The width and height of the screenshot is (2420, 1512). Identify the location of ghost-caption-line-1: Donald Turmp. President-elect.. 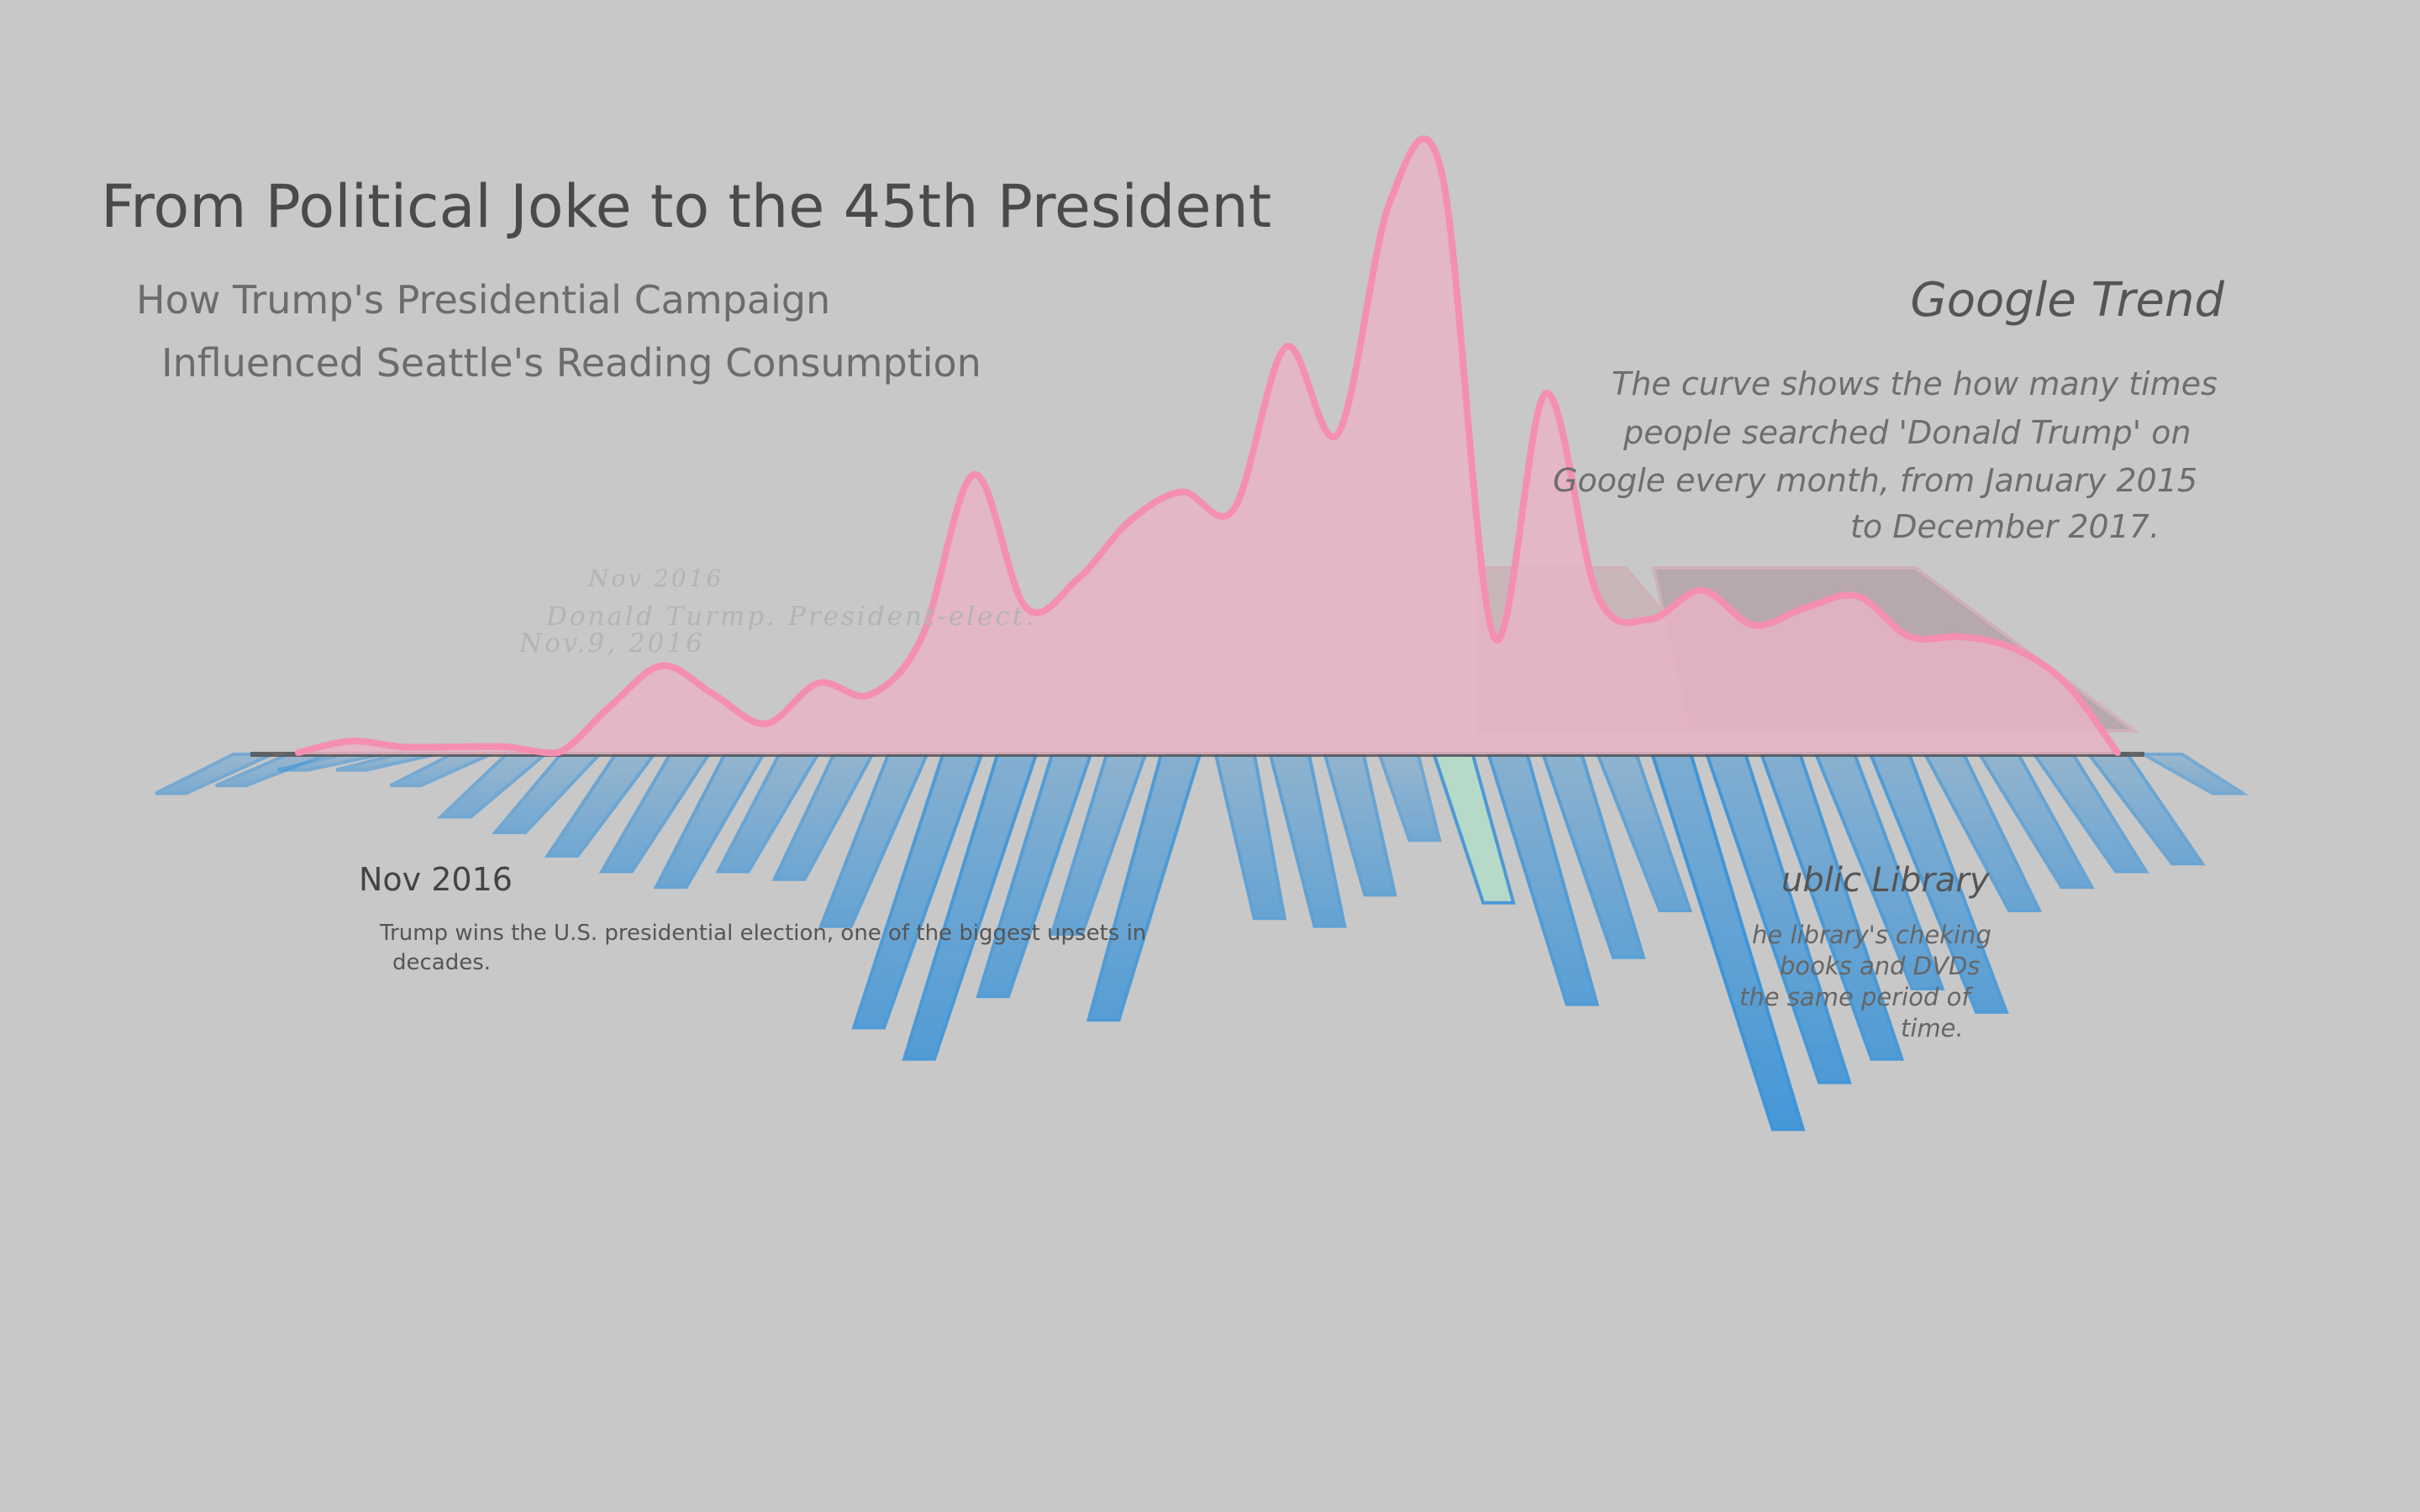
(792, 616).